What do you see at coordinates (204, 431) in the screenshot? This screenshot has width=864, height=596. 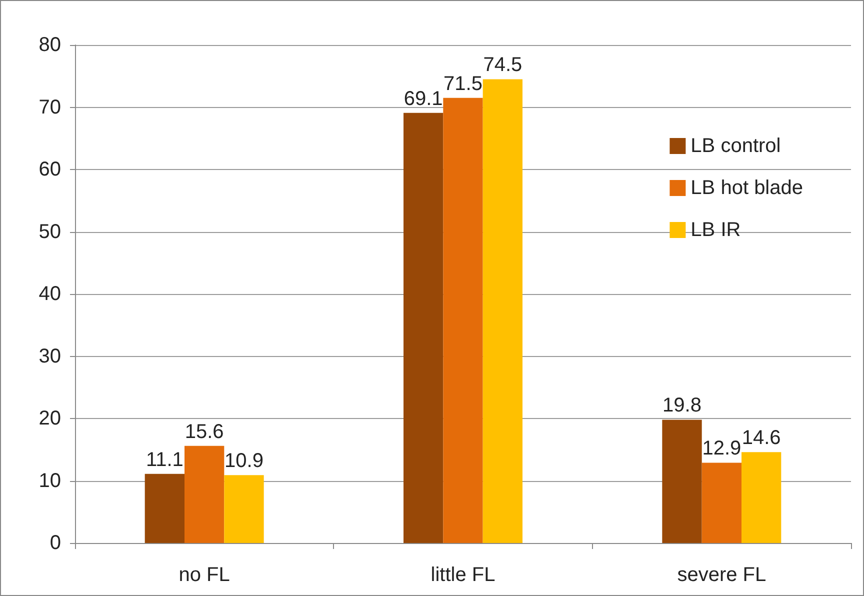 I see `data-label: 15.6` at bounding box center [204, 431].